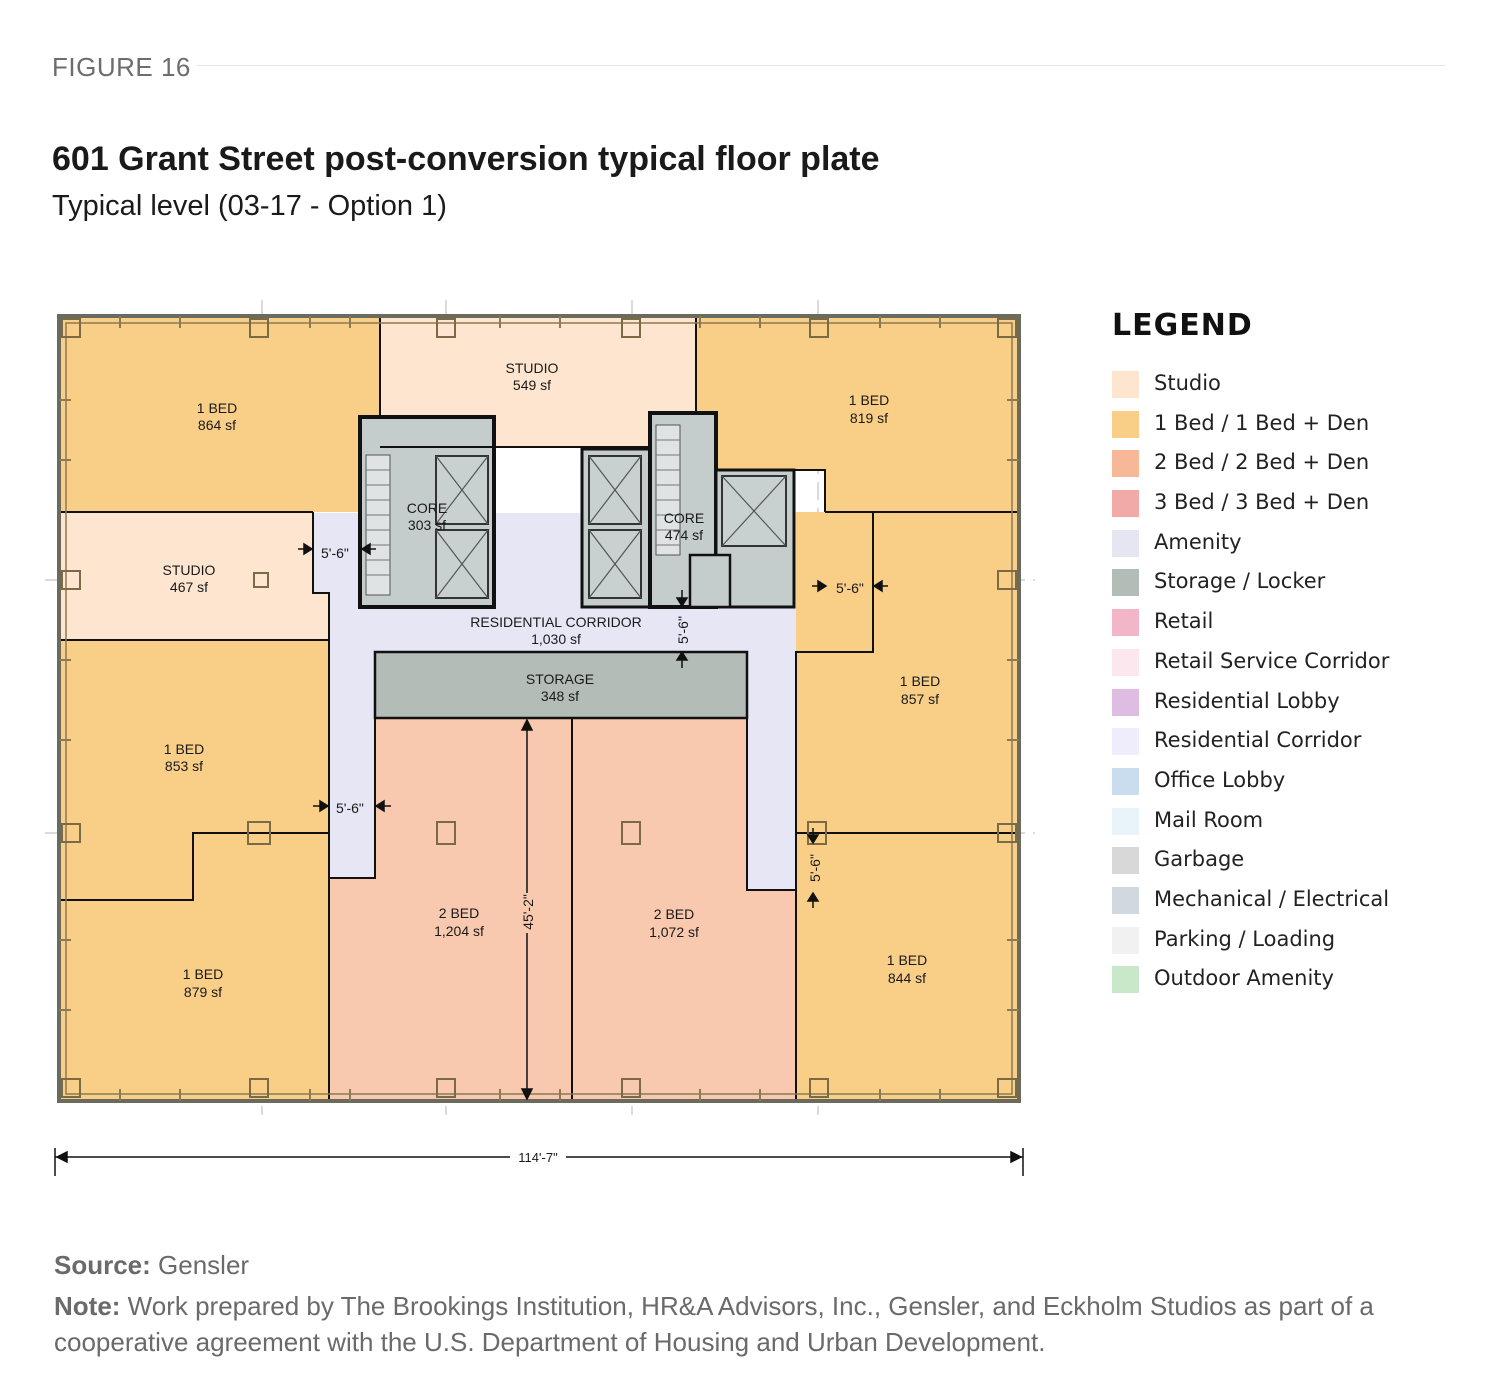  I want to click on legend-item: Mechanical / Electrical, so click(1297, 905).